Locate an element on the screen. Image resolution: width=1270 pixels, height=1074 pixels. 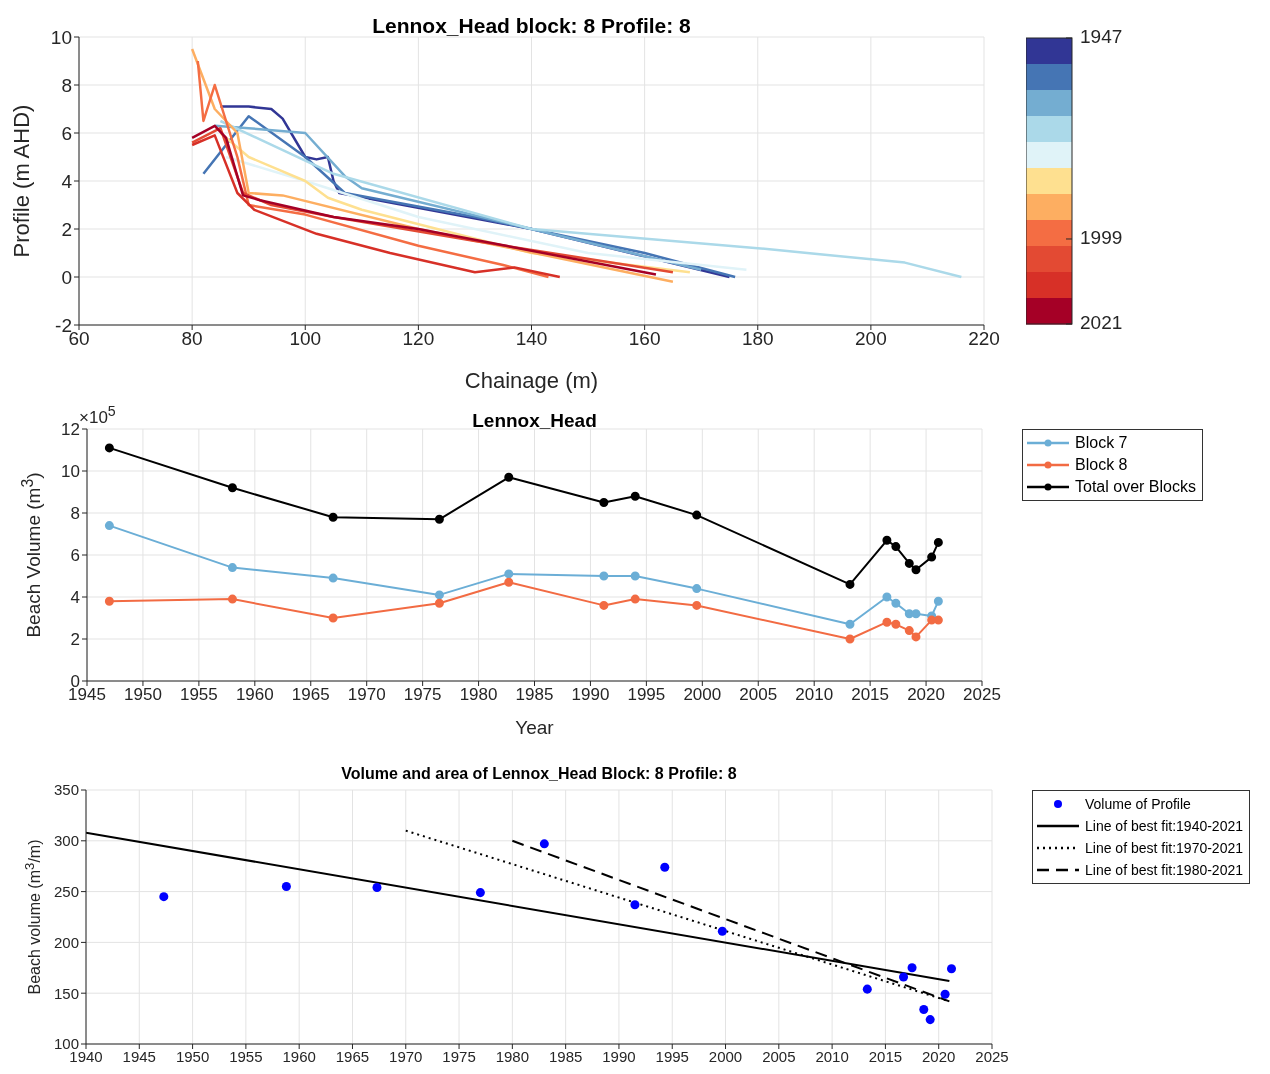
x-axis-title: Year is located at coordinates (534, 728).